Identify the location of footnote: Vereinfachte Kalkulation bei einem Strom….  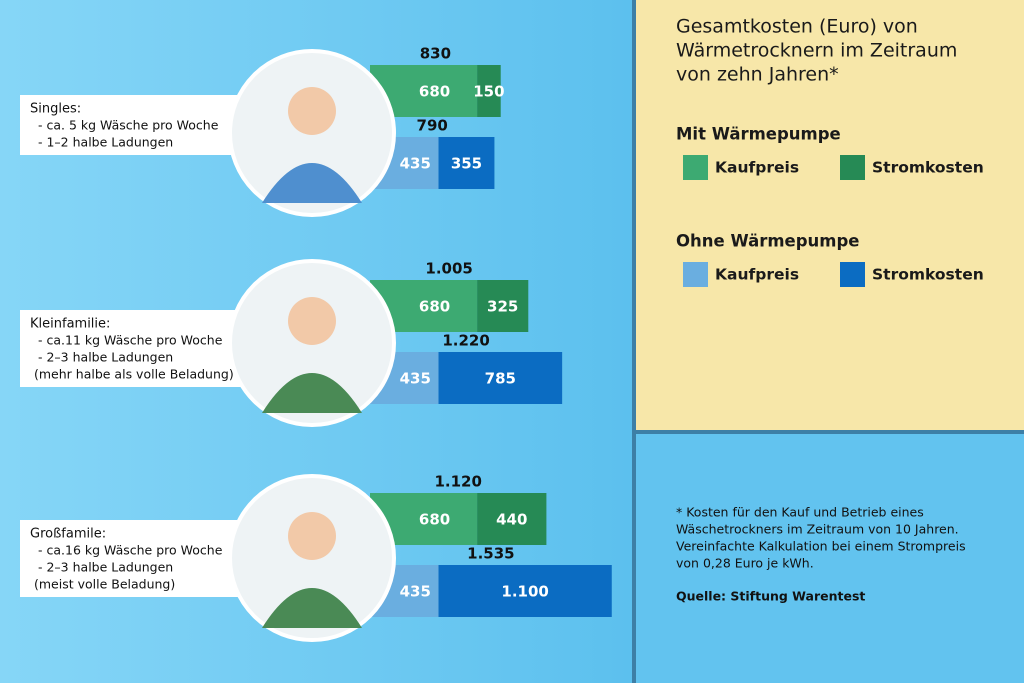
(821, 546).